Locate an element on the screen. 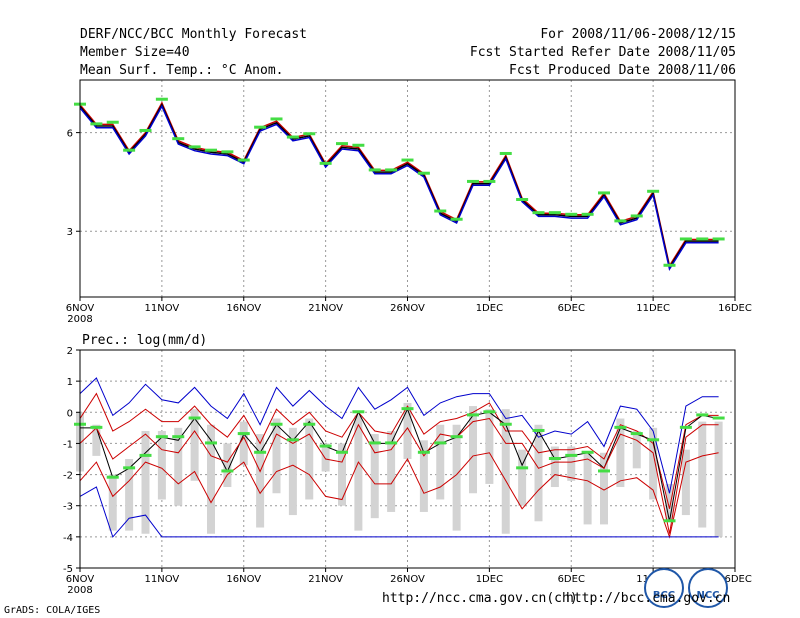  ncc-url: http://ncc.cma.gov.cn(ch) is located at coordinates (480, 598).